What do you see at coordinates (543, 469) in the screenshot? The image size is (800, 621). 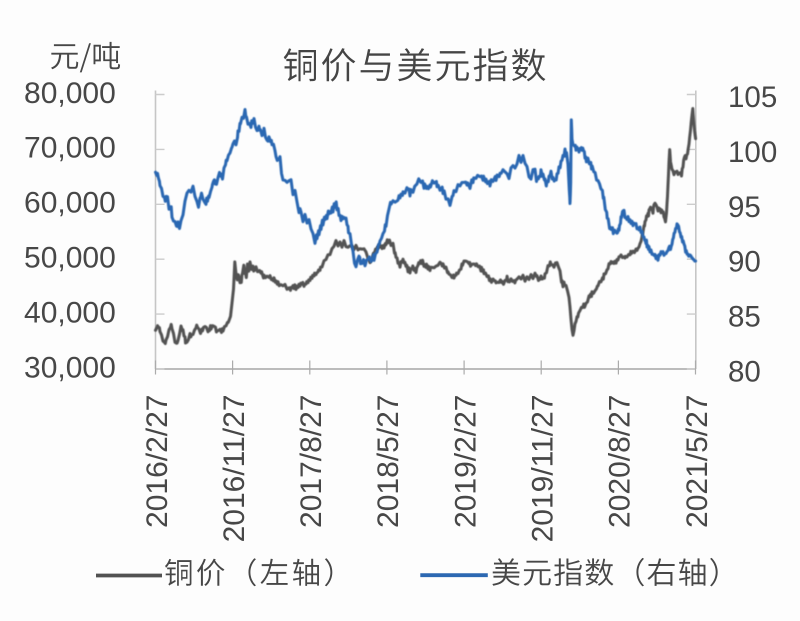 I see `svg-text: 2019/11/27` at bounding box center [543, 469].